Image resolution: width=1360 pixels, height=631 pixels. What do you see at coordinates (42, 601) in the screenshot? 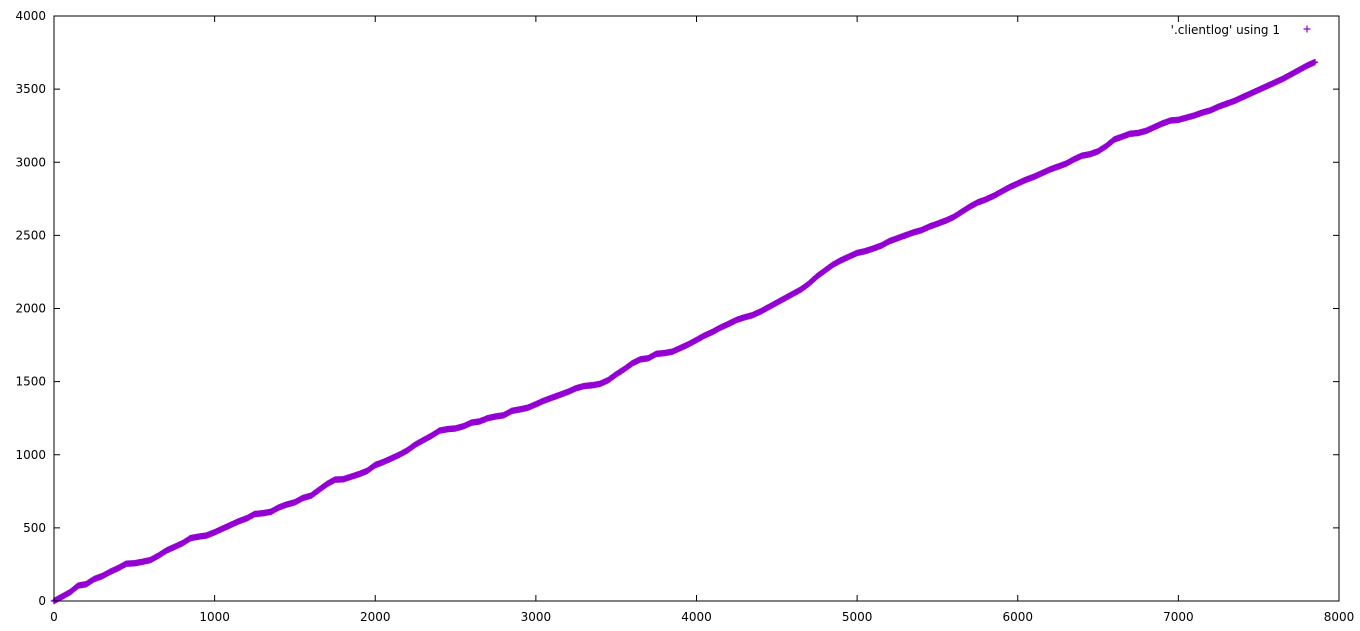
I see `y-tick-label: 0` at bounding box center [42, 601].